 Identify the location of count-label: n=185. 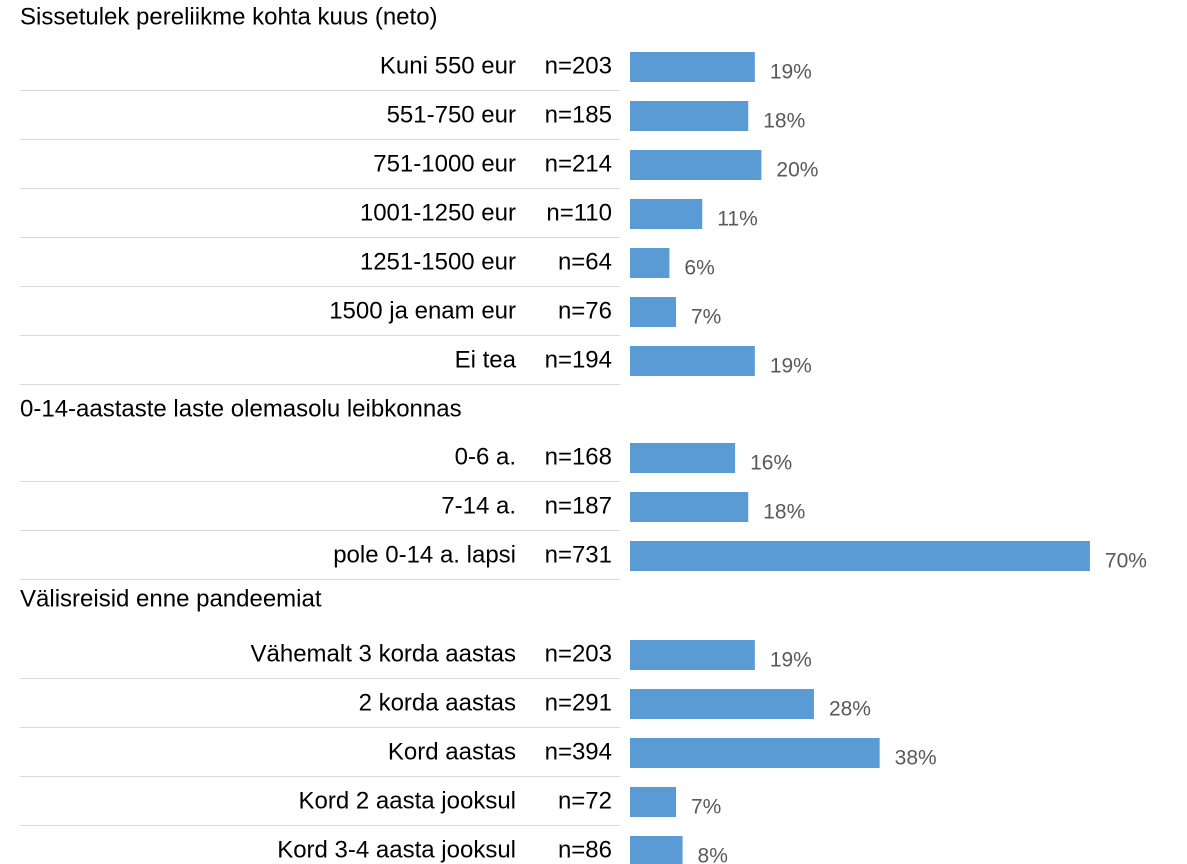
(578, 114).